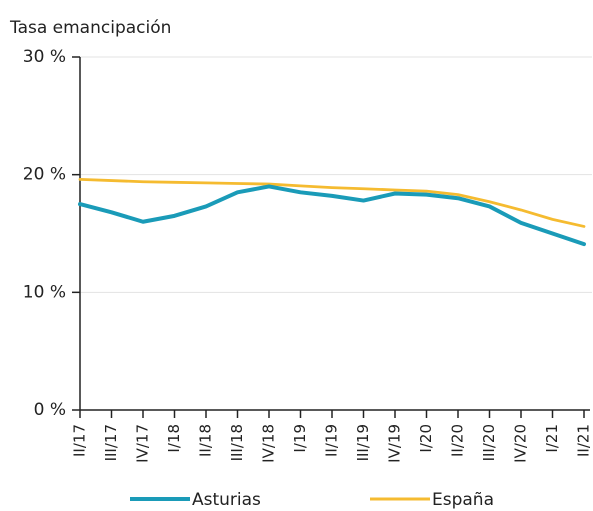  I want to click on x-tick-label: II/18, so click(206, 440).